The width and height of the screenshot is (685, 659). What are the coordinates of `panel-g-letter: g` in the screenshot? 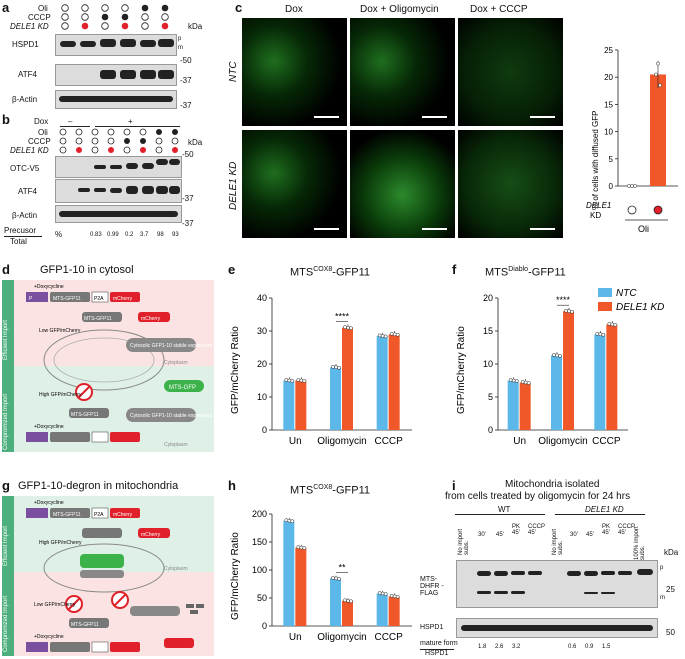 It's located at (6, 485).